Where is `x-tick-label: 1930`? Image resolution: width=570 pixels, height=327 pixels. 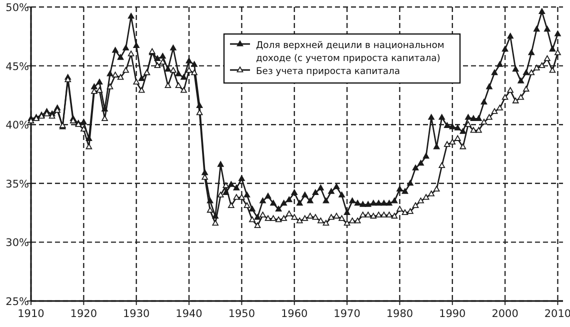
x-tick-label: 1930 is located at coordinates (136, 314).